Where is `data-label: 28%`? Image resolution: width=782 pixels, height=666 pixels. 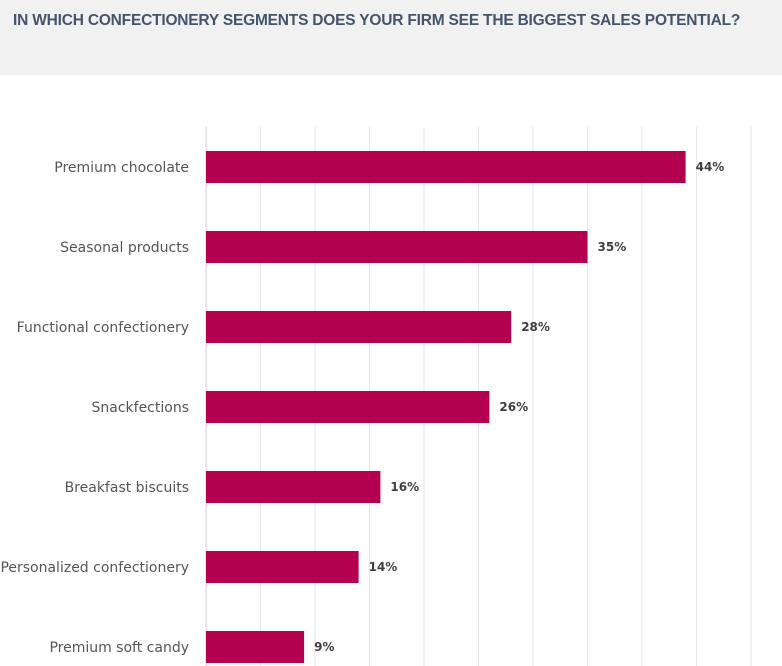
data-label: 28% is located at coordinates (535, 327).